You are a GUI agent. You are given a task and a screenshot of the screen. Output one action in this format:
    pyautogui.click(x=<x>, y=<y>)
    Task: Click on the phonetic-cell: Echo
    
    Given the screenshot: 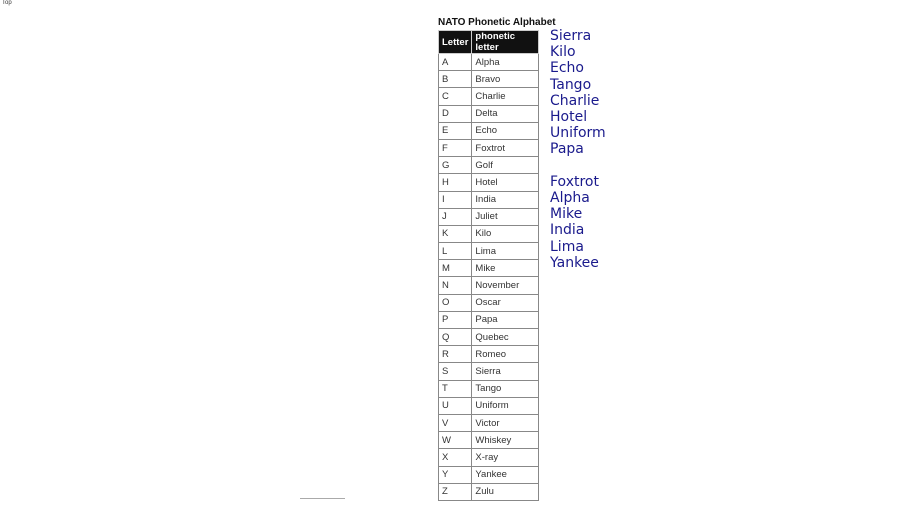 What is the action you would take?
    pyautogui.click(x=505, y=130)
    